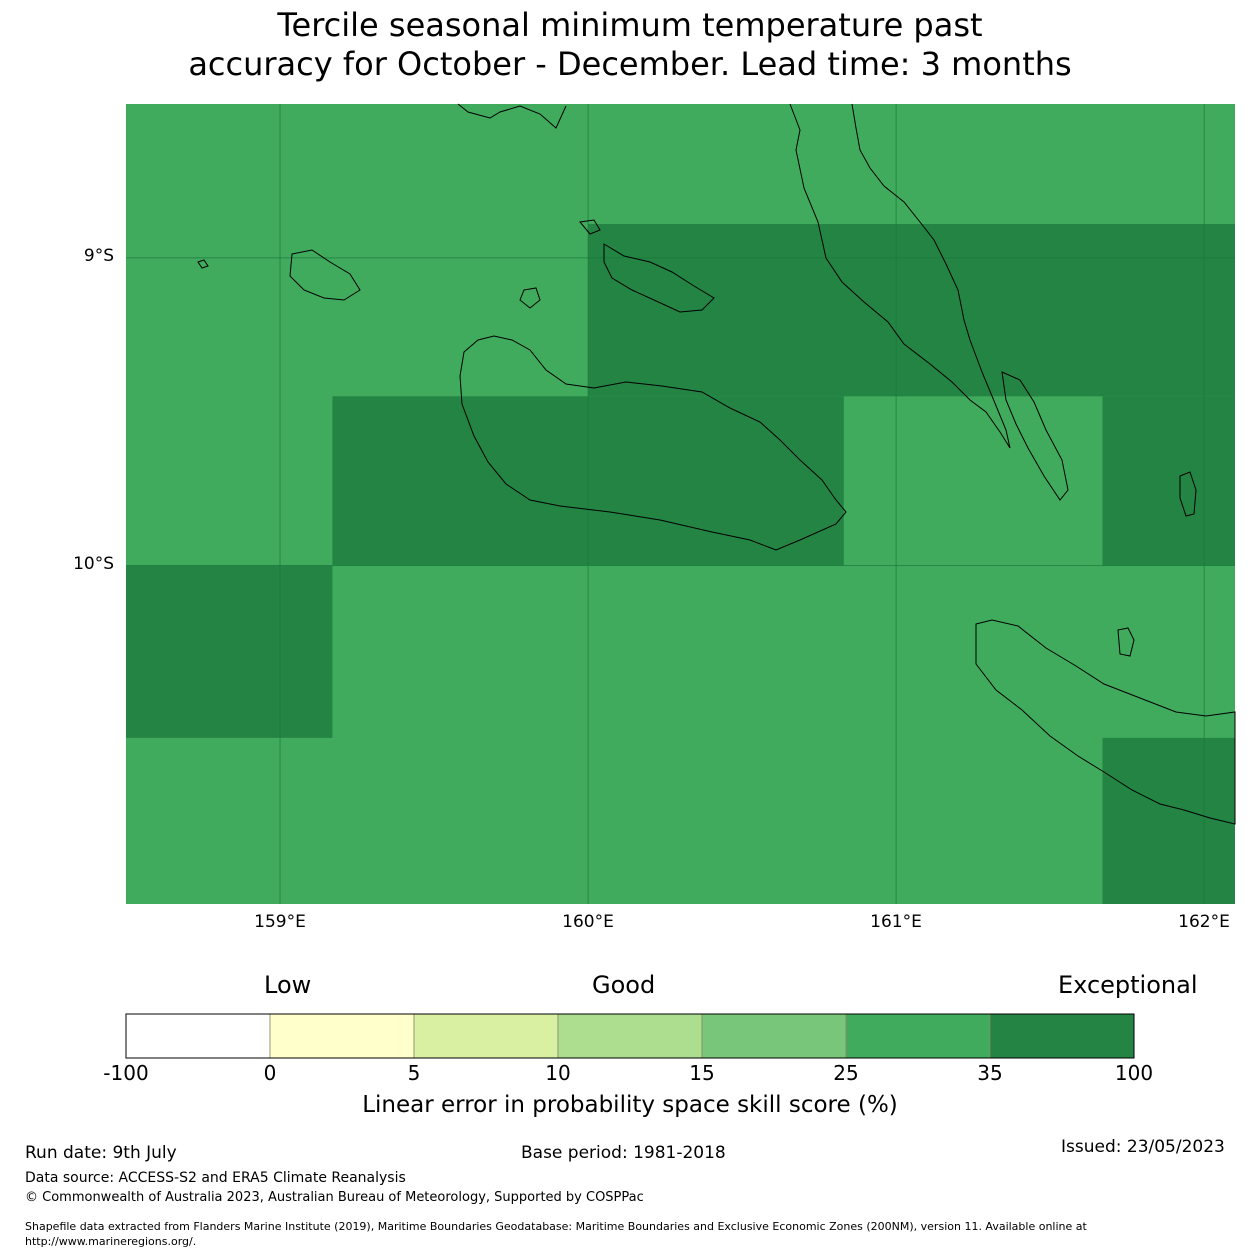 The width and height of the screenshot is (1260, 1260). I want to click on coastline-isabel-east, so click(1035, 436).